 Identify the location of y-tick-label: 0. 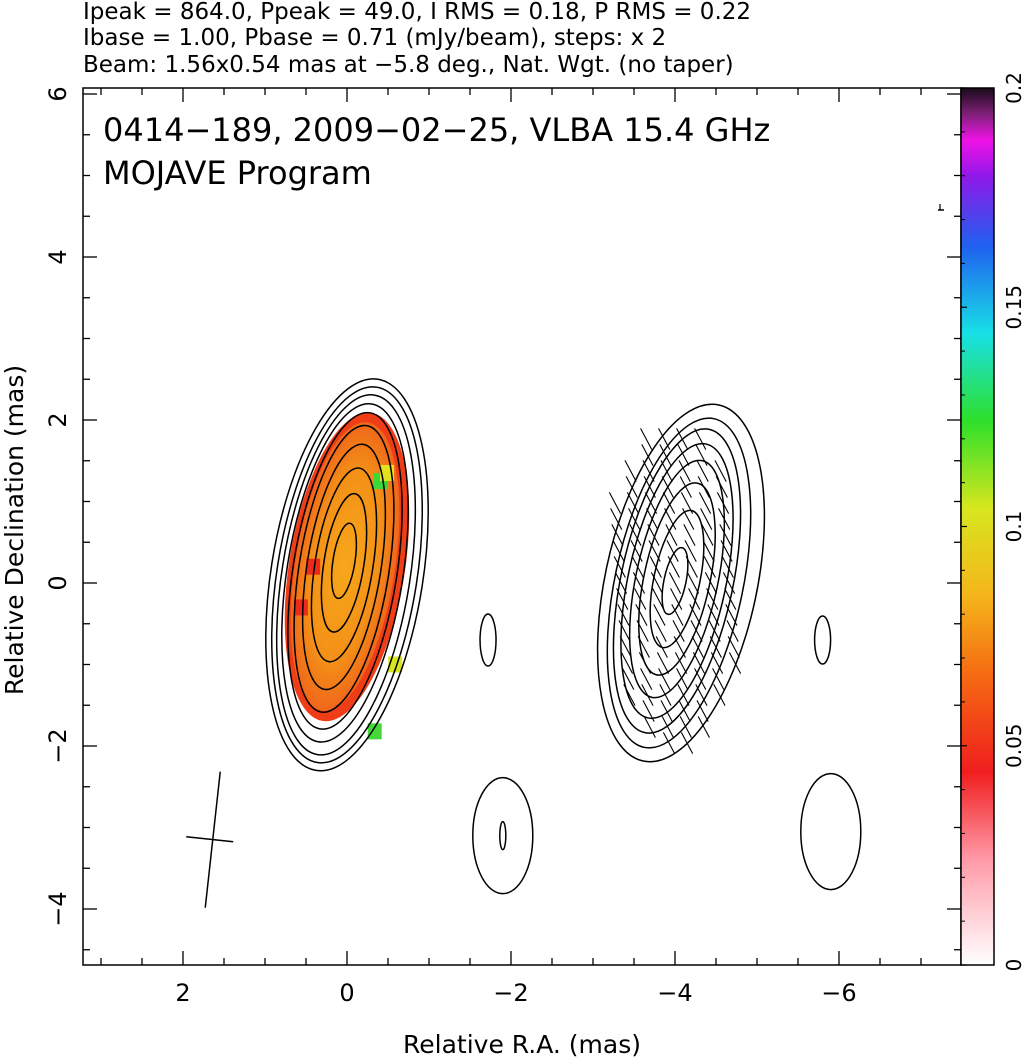
(58, 582).